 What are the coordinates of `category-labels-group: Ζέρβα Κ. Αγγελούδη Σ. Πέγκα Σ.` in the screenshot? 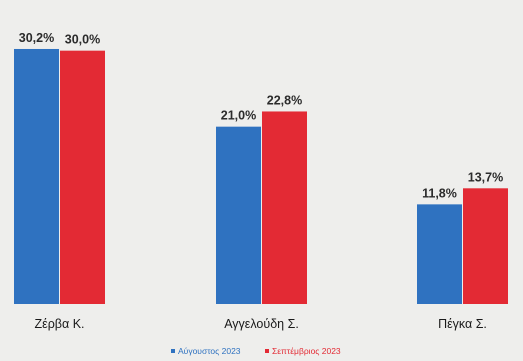 It's located at (260, 324).